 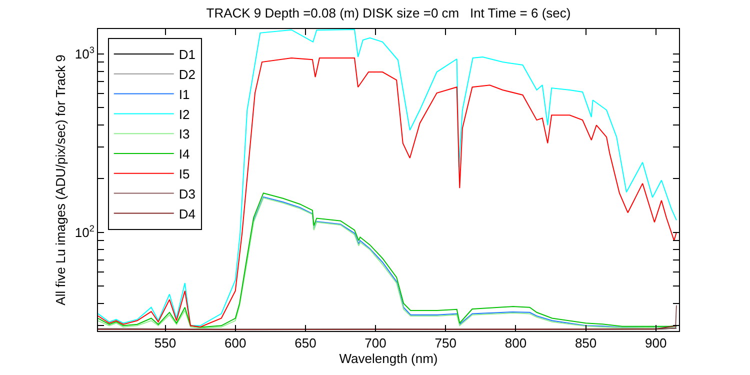 I want to click on legend-label: I2, so click(x=184, y=114).